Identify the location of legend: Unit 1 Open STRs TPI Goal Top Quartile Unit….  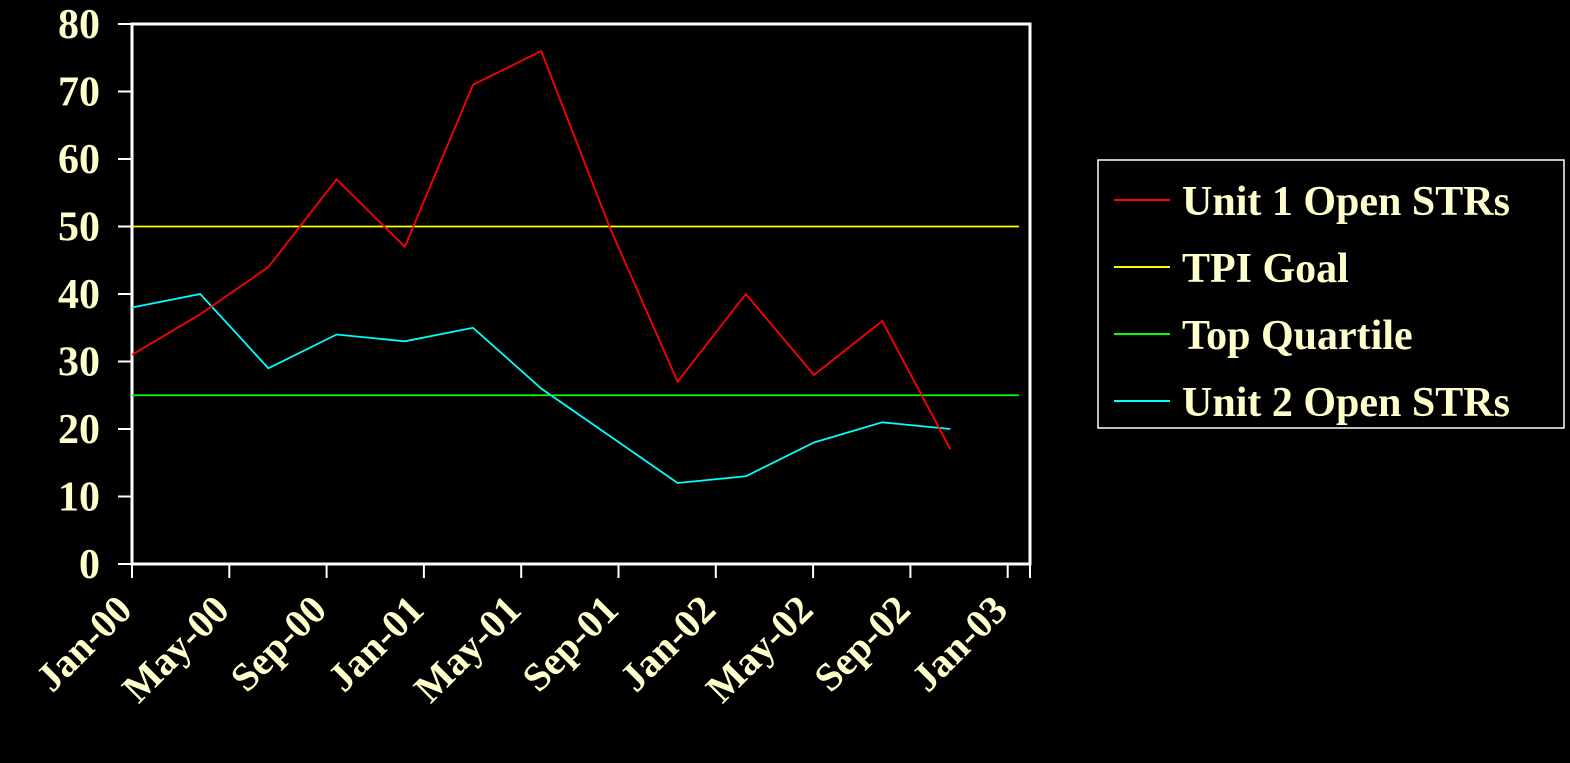
(1331, 294).